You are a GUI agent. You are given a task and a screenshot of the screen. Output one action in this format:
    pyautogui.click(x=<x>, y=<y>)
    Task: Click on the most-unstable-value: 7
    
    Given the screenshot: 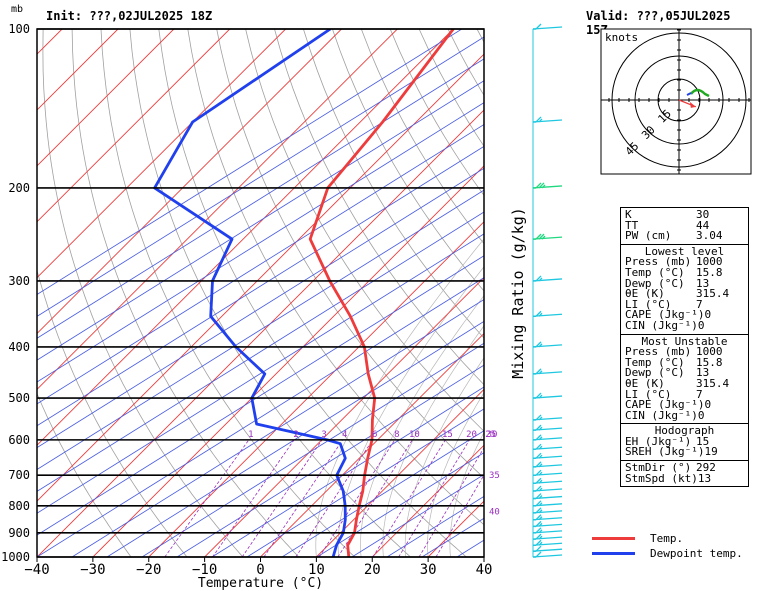 What is the action you would take?
    pyautogui.click(x=699, y=394)
    